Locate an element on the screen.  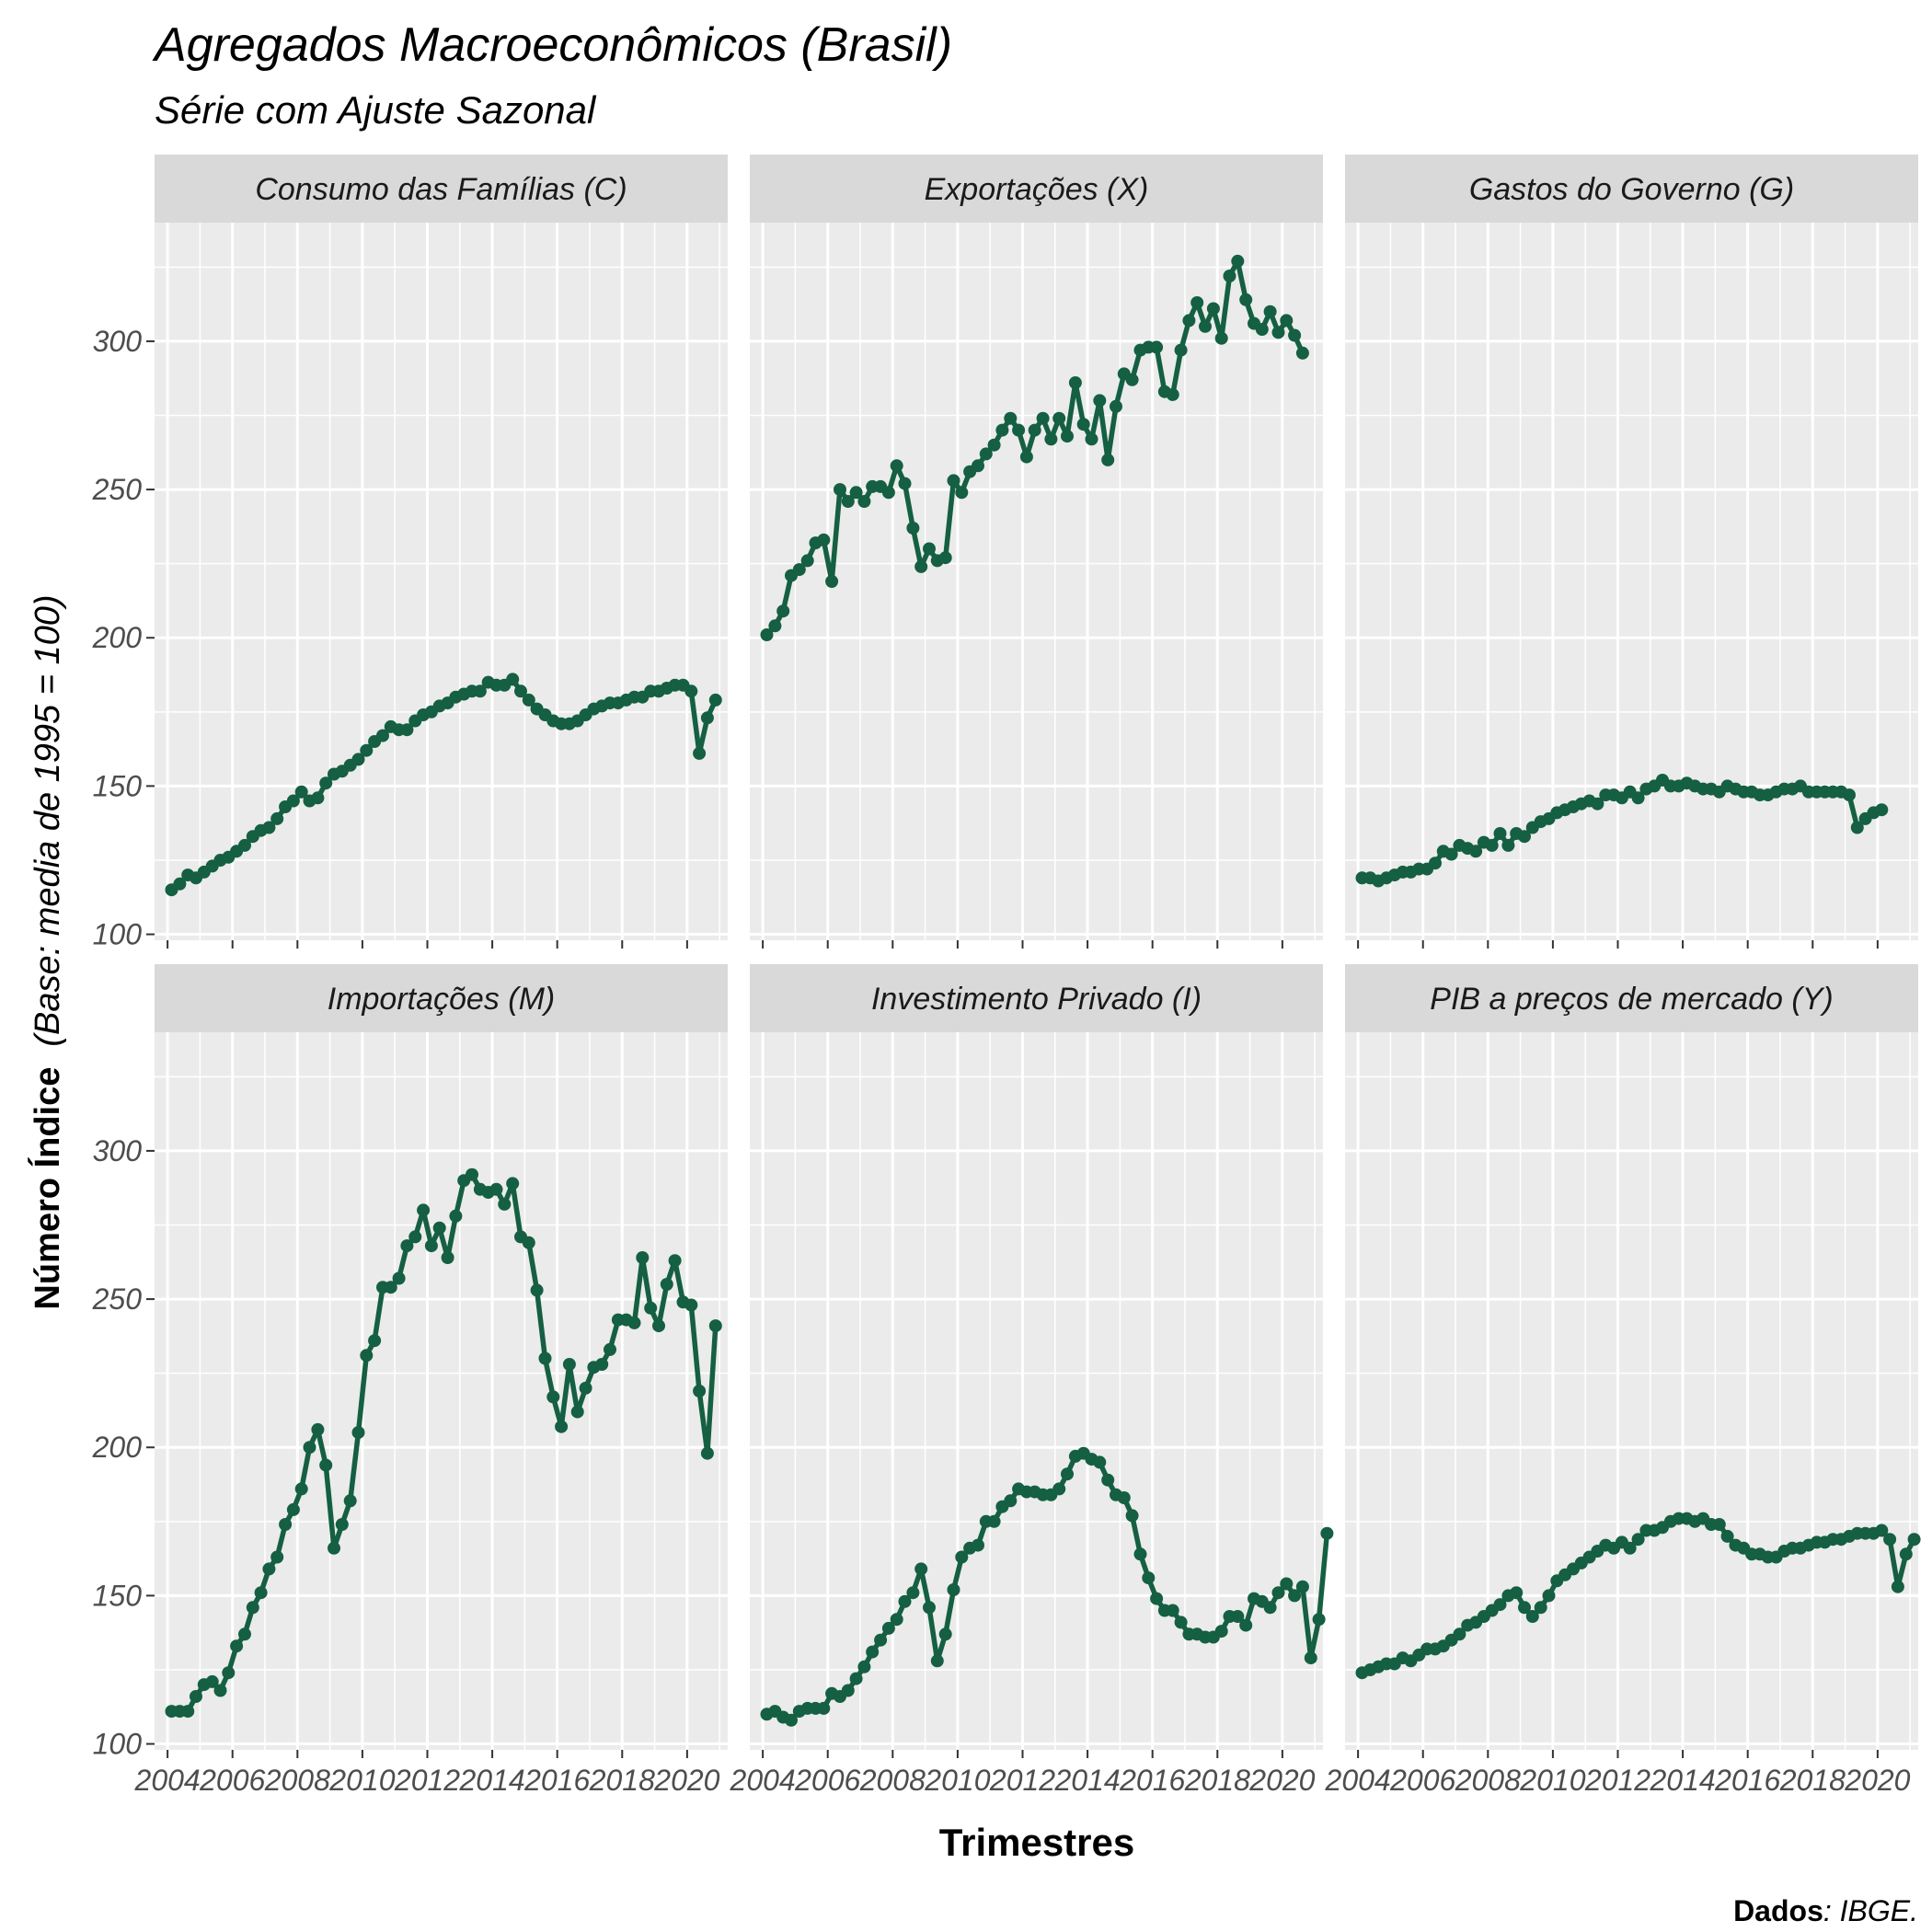
x-tick-label: 2014 is located at coordinates (491, 1780).